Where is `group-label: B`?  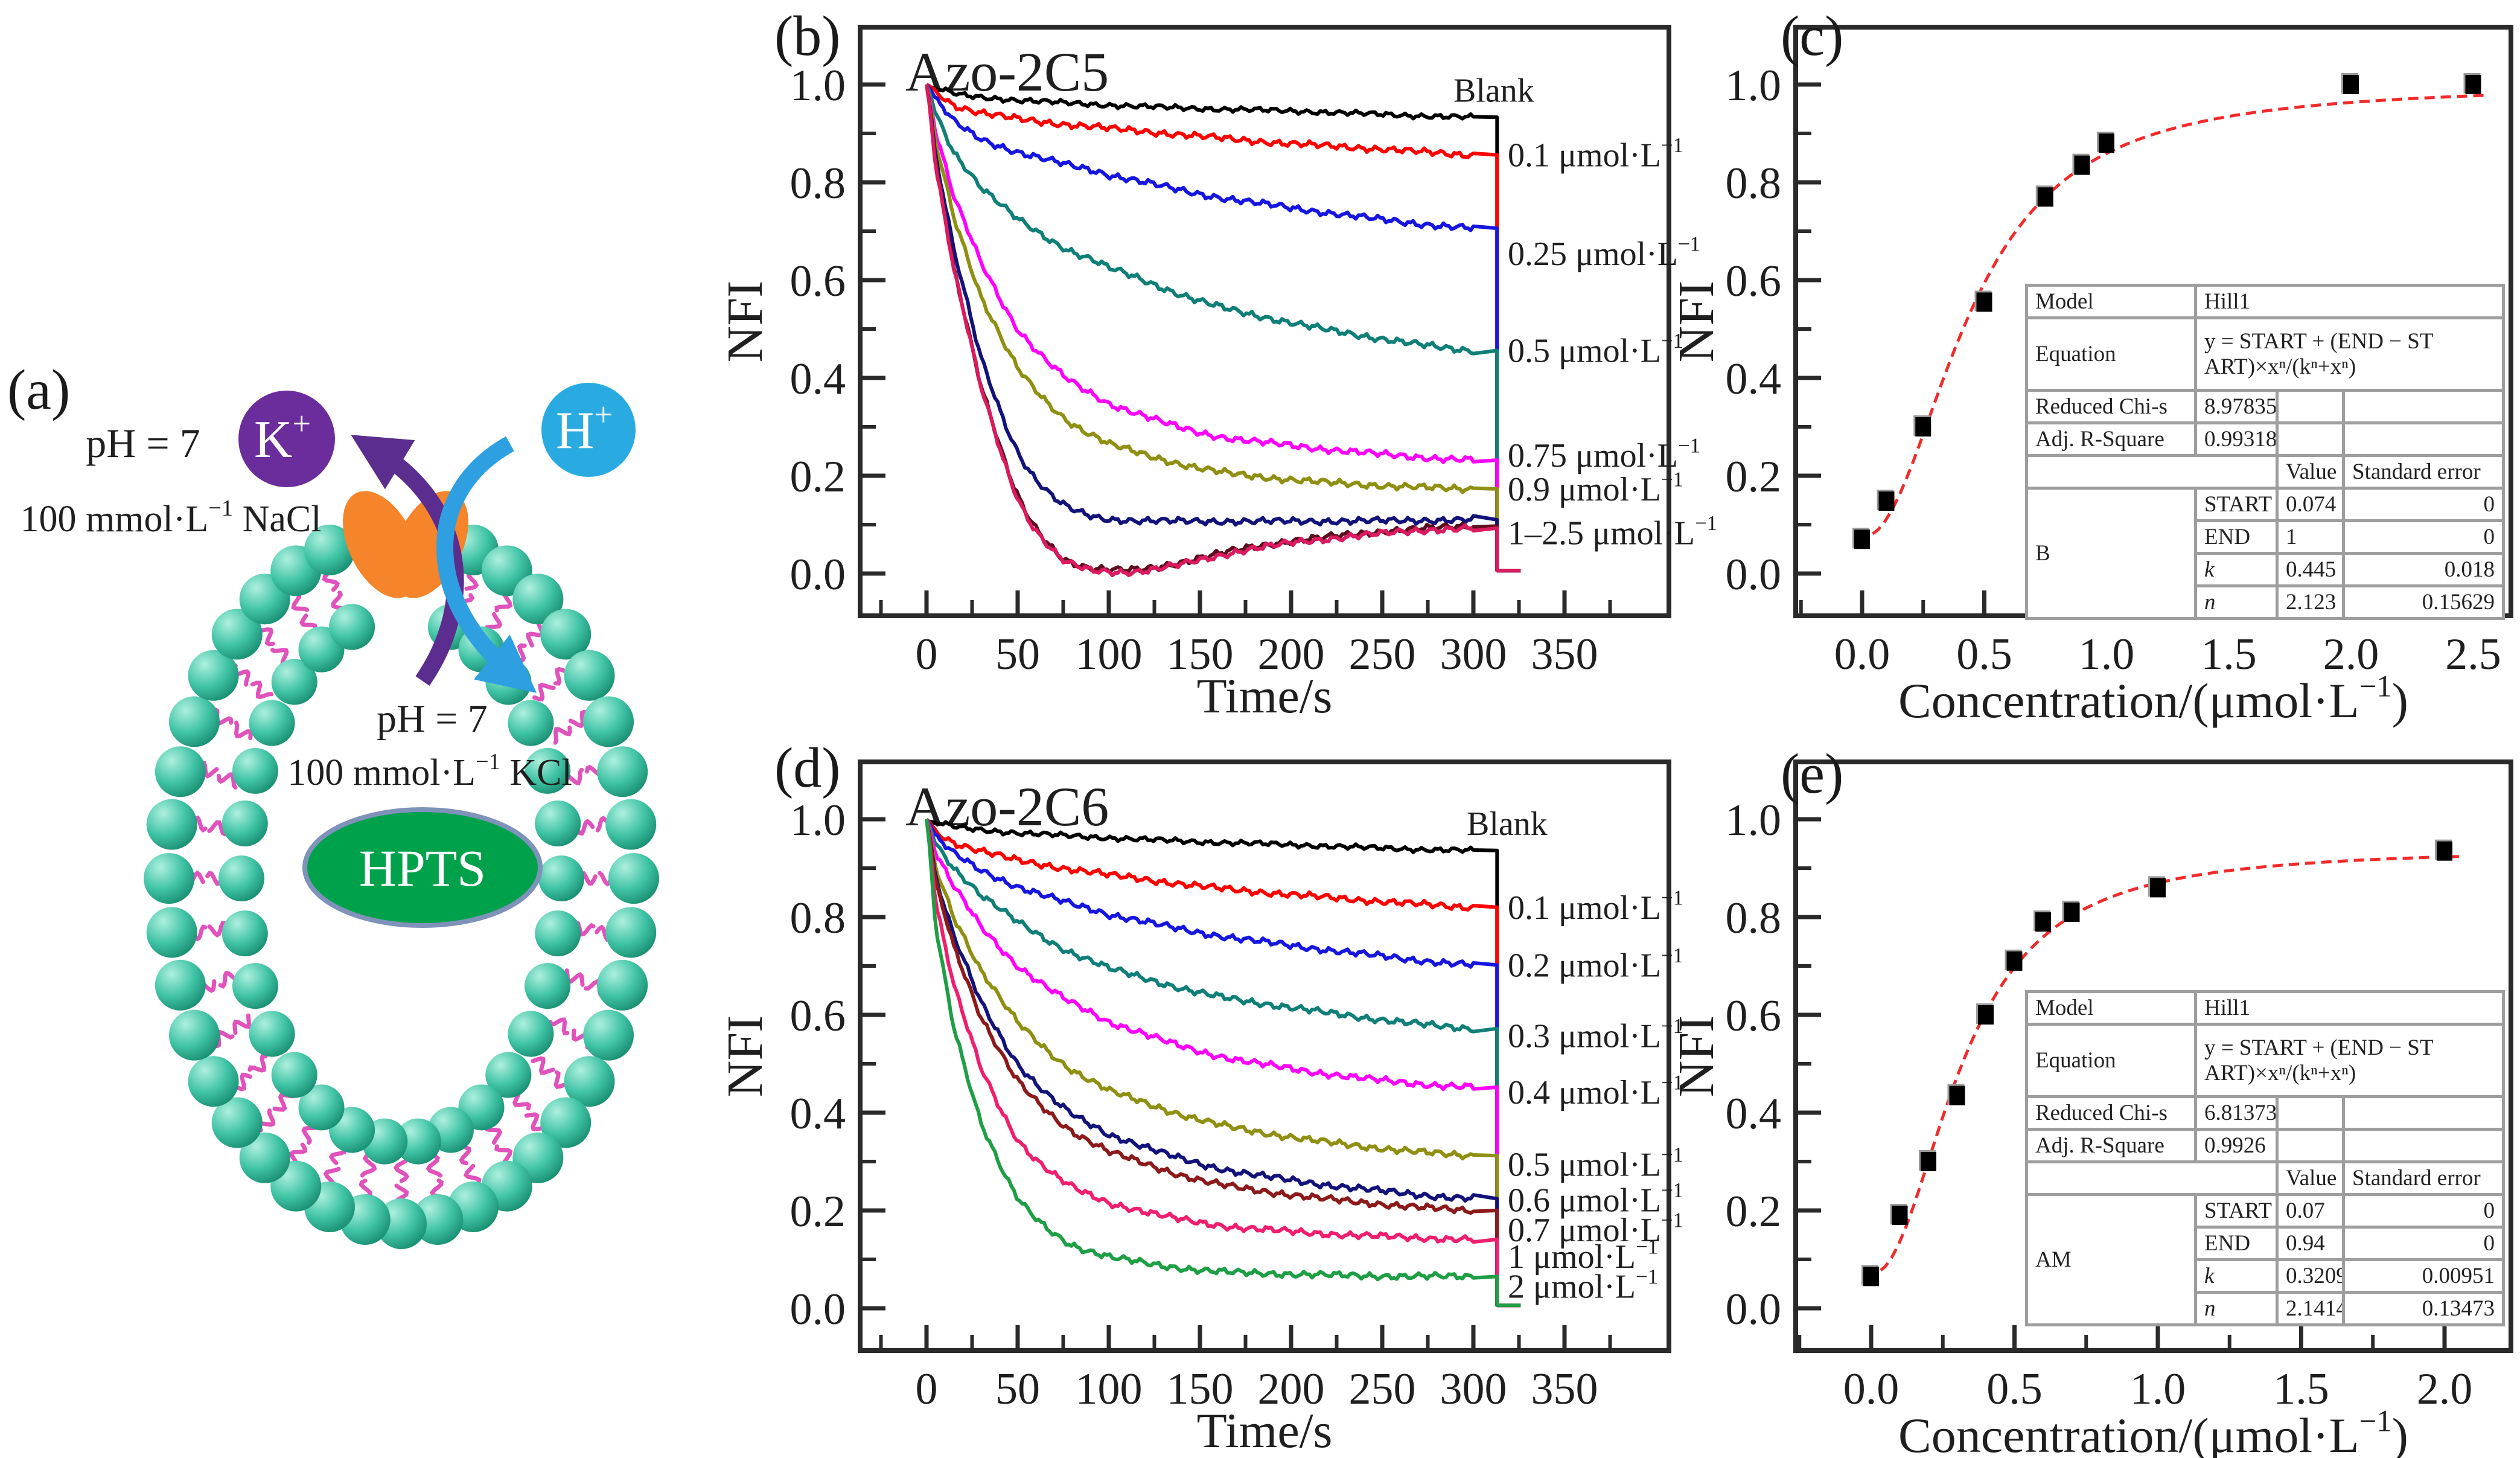 group-label: B is located at coordinates (2111, 553).